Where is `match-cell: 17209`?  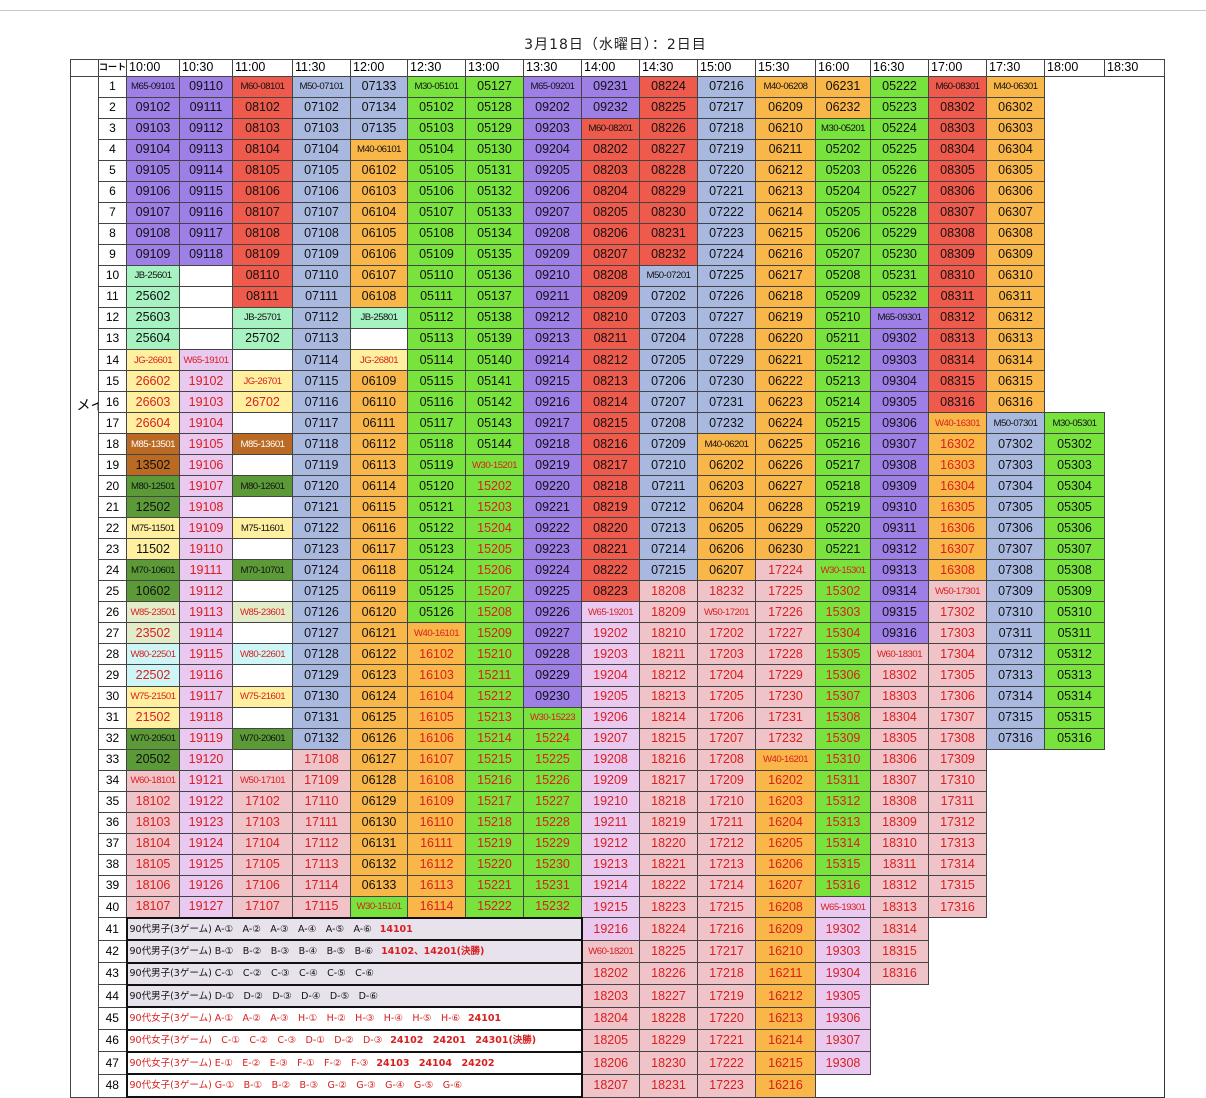
match-cell: 17209 is located at coordinates (727, 780).